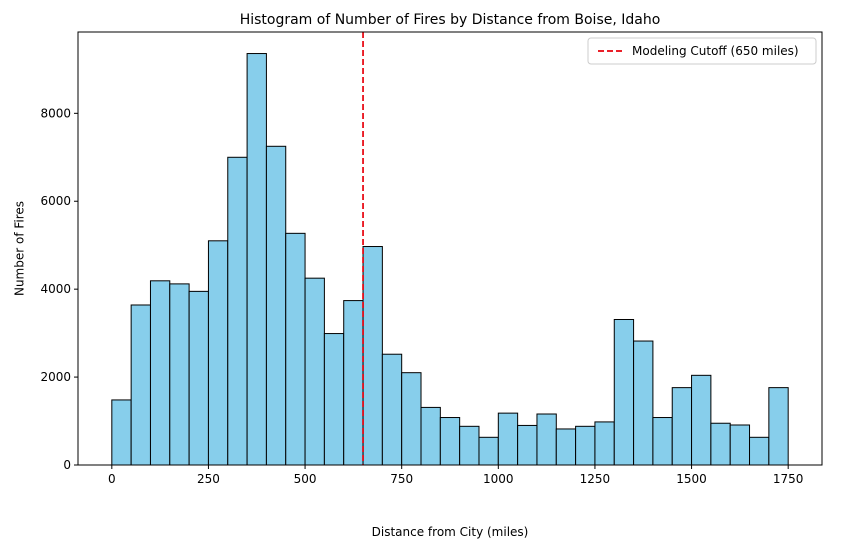 The height and width of the screenshot is (547, 859). Describe the element at coordinates (20, 248) in the screenshot. I see `y-axis-label: Number of Fires` at that location.